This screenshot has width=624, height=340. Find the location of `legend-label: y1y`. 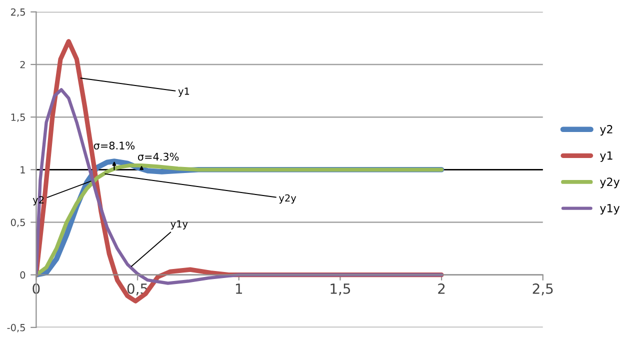

legend-label: y1y is located at coordinates (610, 209).